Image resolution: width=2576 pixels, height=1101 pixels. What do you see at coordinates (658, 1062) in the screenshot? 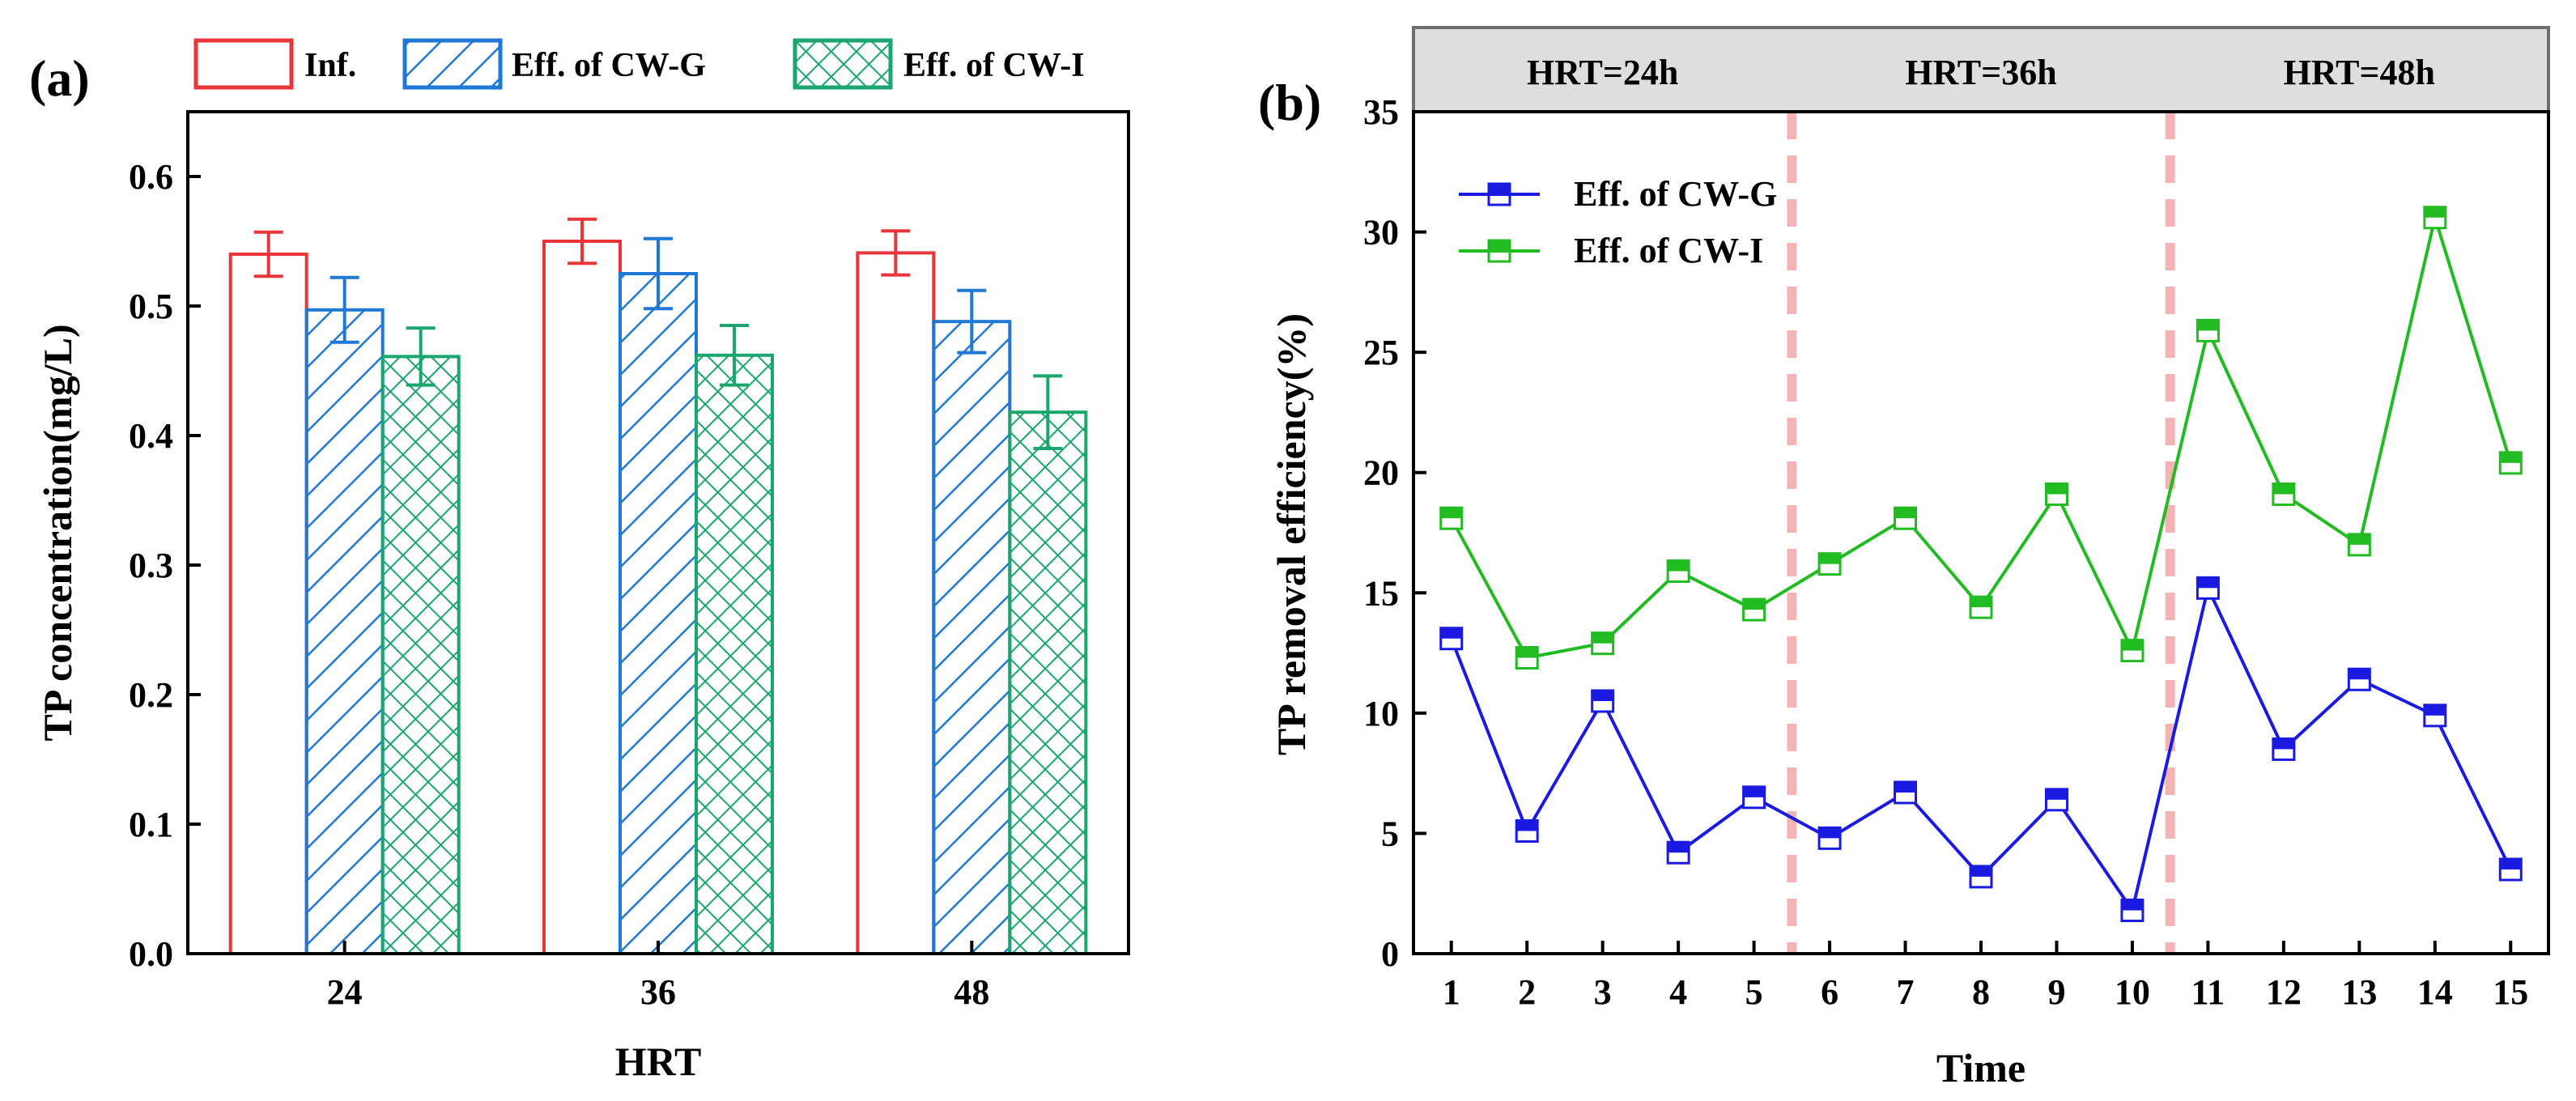
I see `x-axis-a-title: HRT` at bounding box center [658, 1062].